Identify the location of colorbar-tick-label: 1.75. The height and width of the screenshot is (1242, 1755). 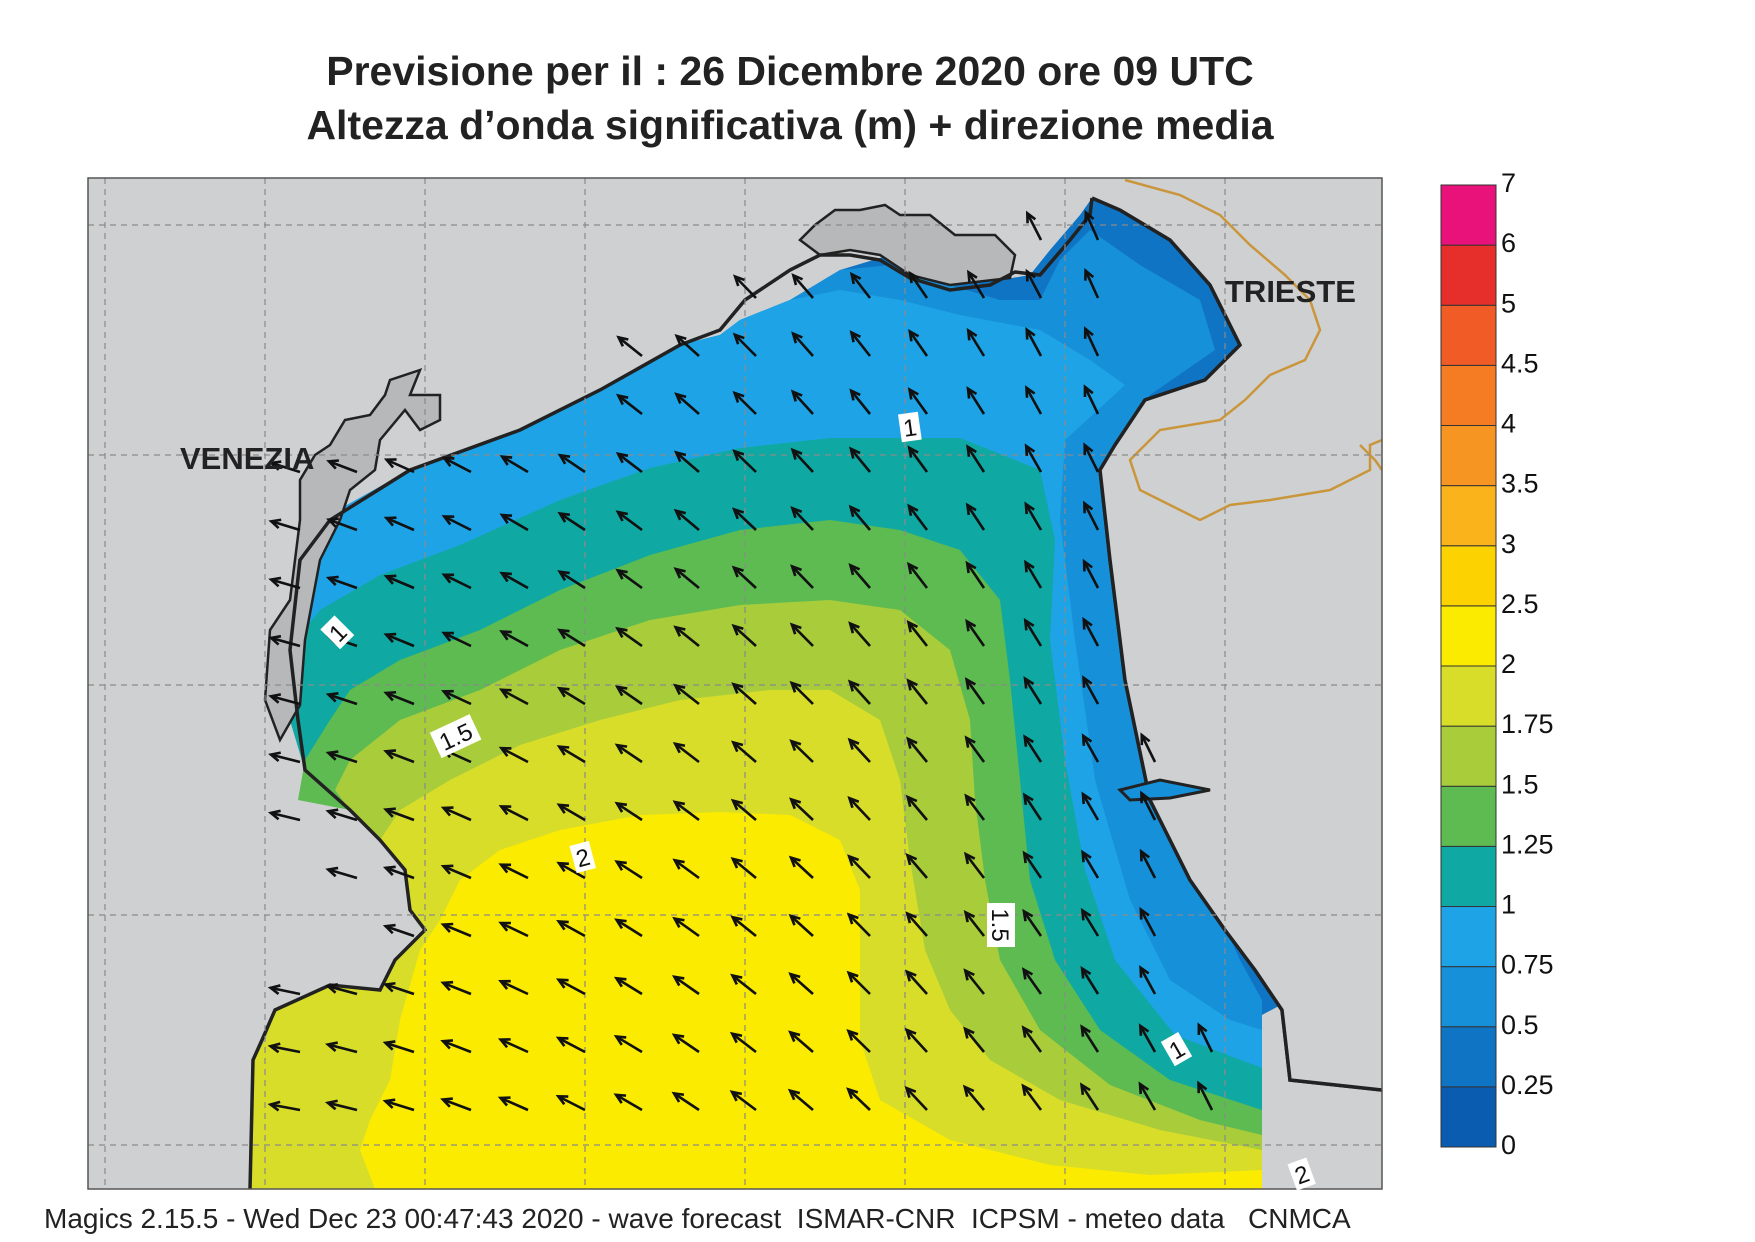
(1527, 724).